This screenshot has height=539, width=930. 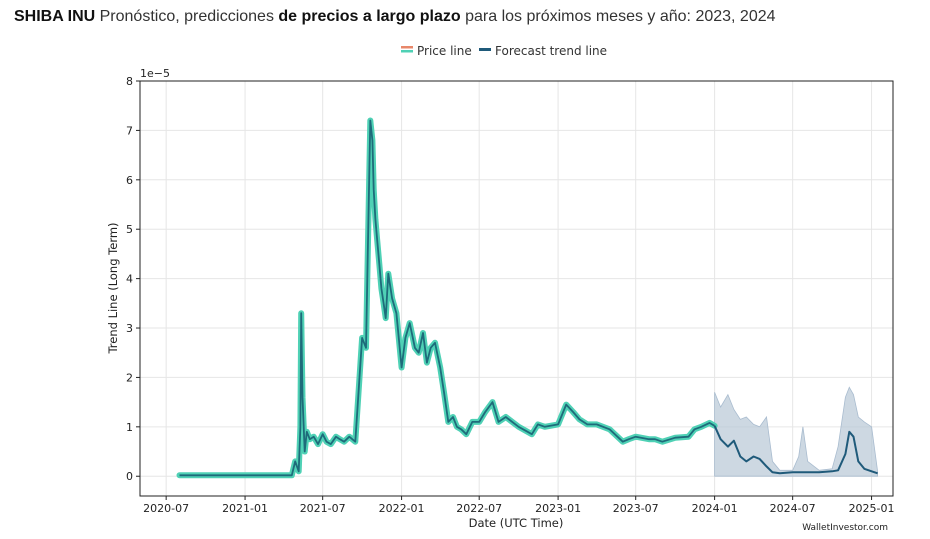 What do you see at coordinates (407, 47) in the screenshot?
I see `legend-price-swatch-top` at bounding box center [407, 47].